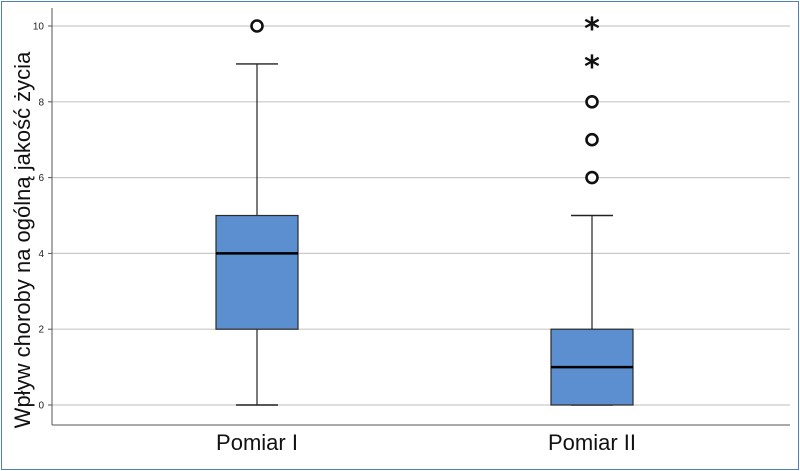 The width and height of the screenshot is (800, 471). What do you see at coordinates (592, 209) in the screenshot?
I see `box-group: **` at bounding box center [592, 209].